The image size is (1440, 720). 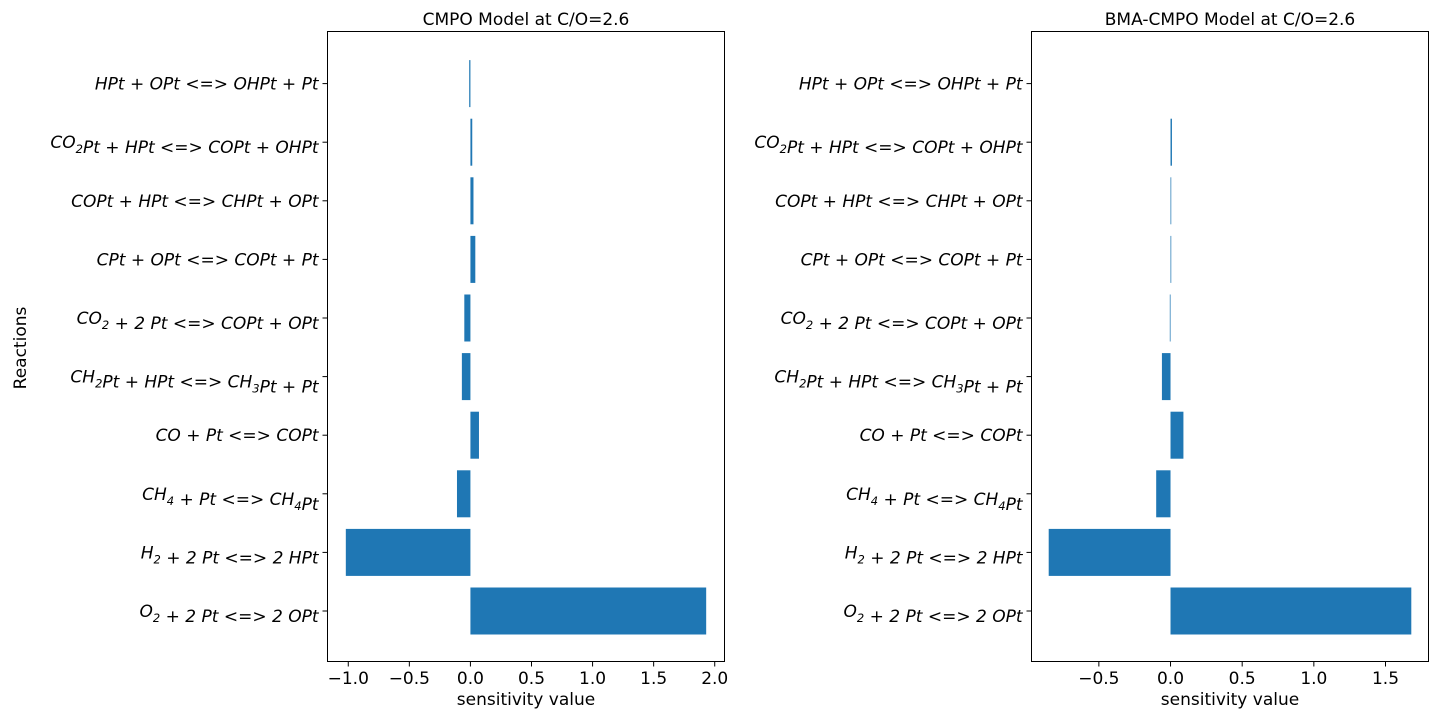 What do you see at coordinates (1230, 20) in the screenshot?
I see `bma-cmpo-title: BMA-CMPO Model at C/O=2.6` at bounding box center [1230, 20].